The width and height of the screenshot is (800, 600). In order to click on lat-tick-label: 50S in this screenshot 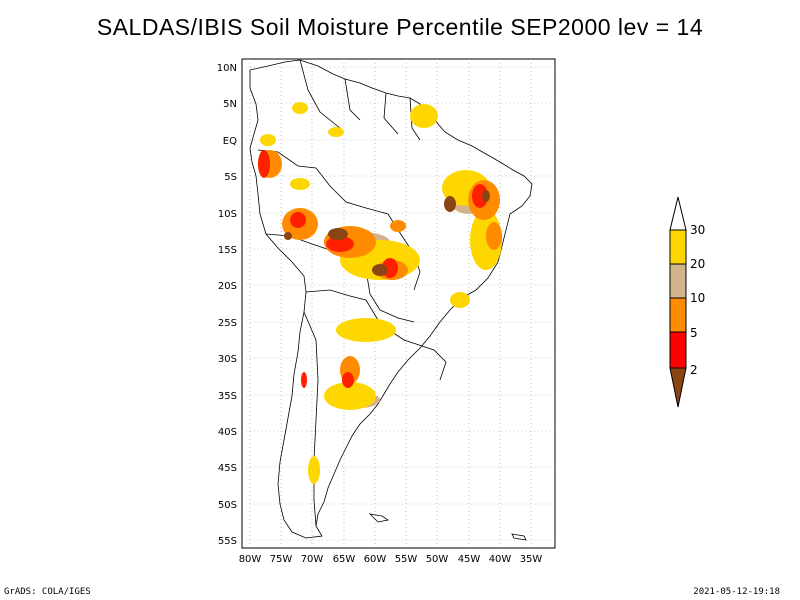, I will do `click(227, 505)`.